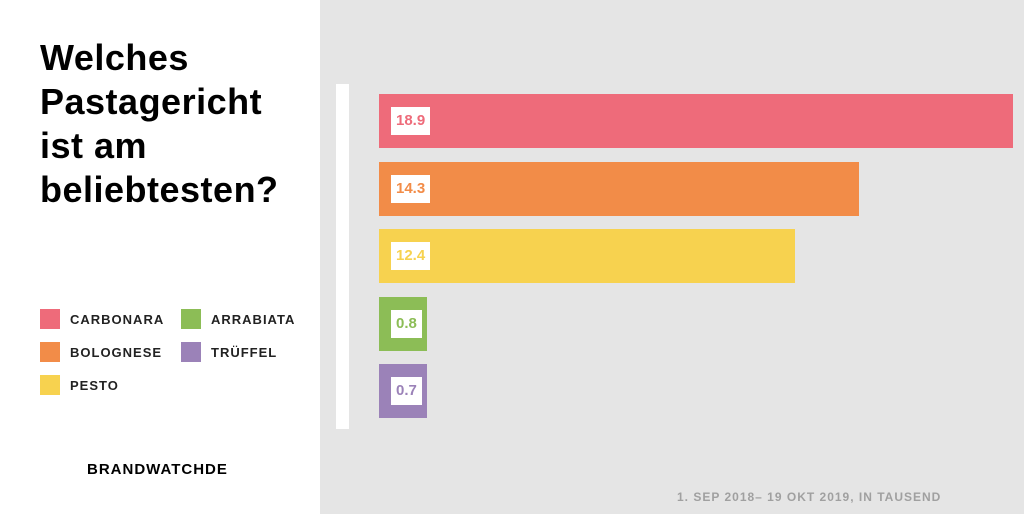 Image resolution: width=1024 pixels, height=514 pixels. I want to click on axis-line, so click(342, 256).